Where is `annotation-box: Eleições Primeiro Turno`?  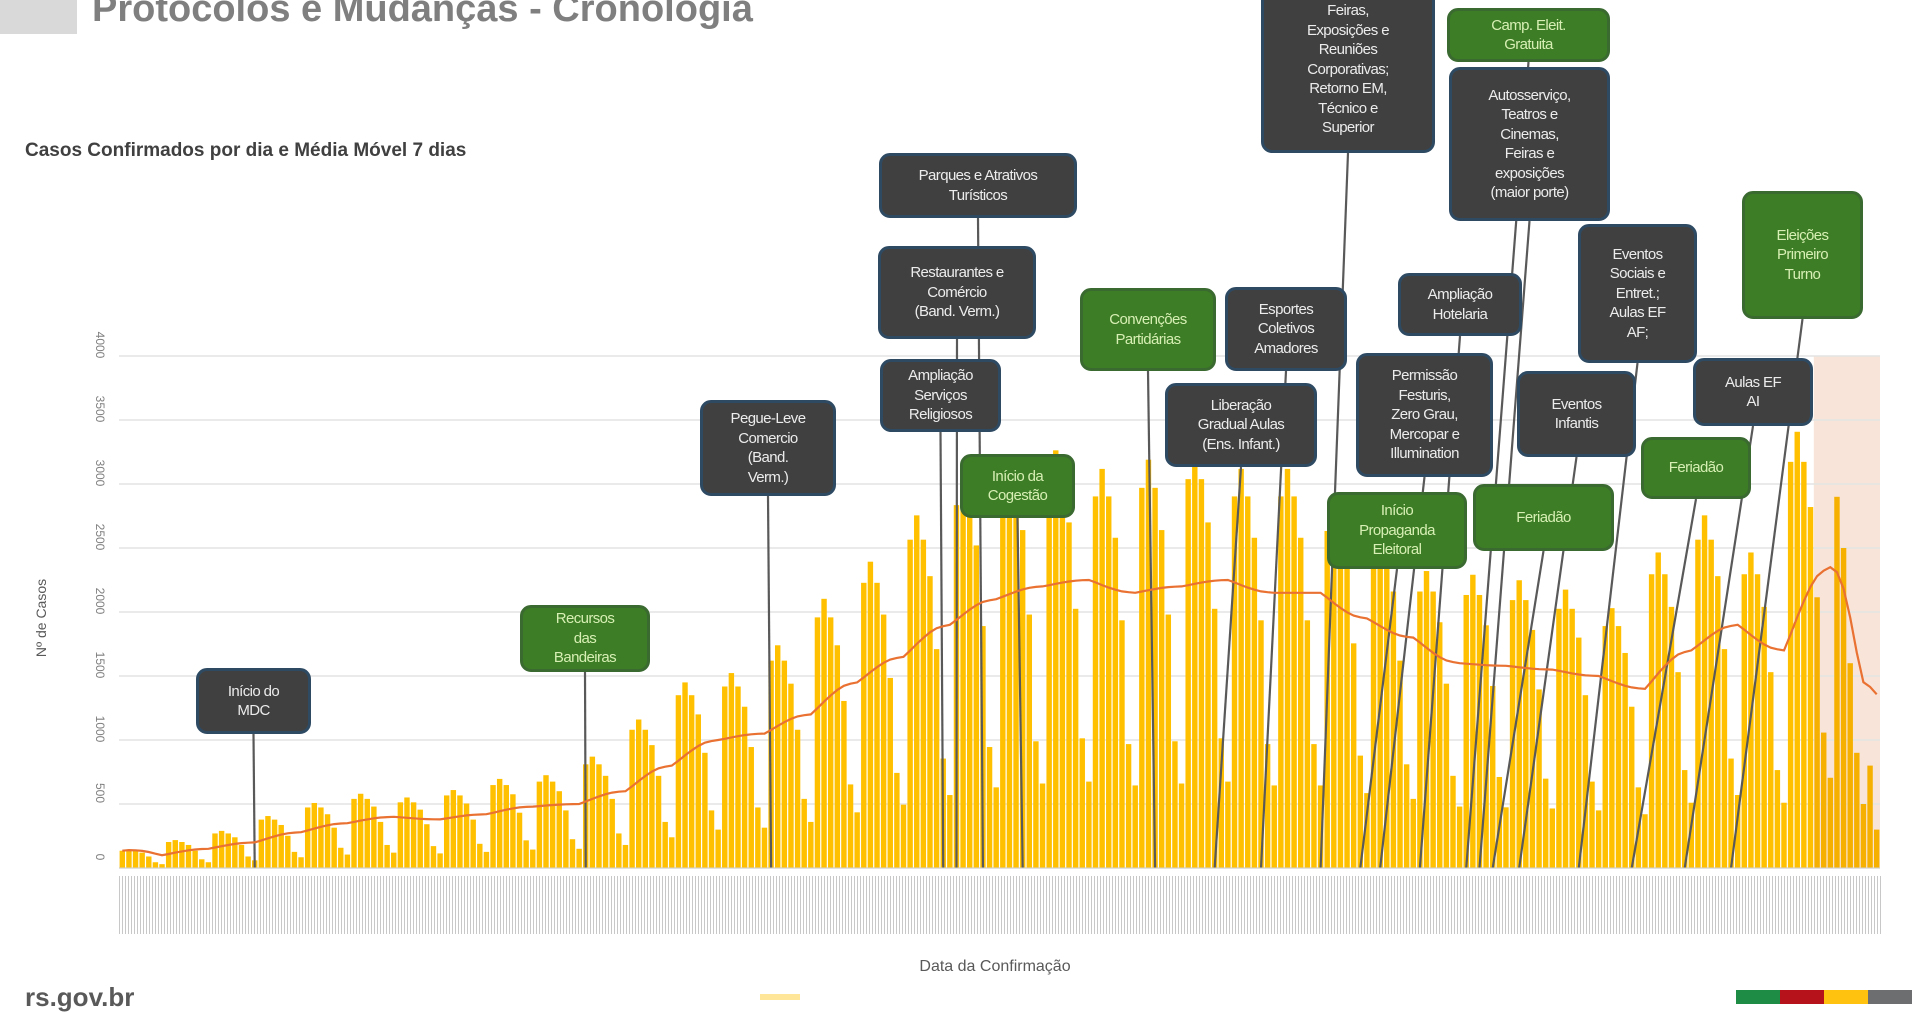
annotation-box: Eleições Primeiro Turno is located at coordinates (1802, 255).